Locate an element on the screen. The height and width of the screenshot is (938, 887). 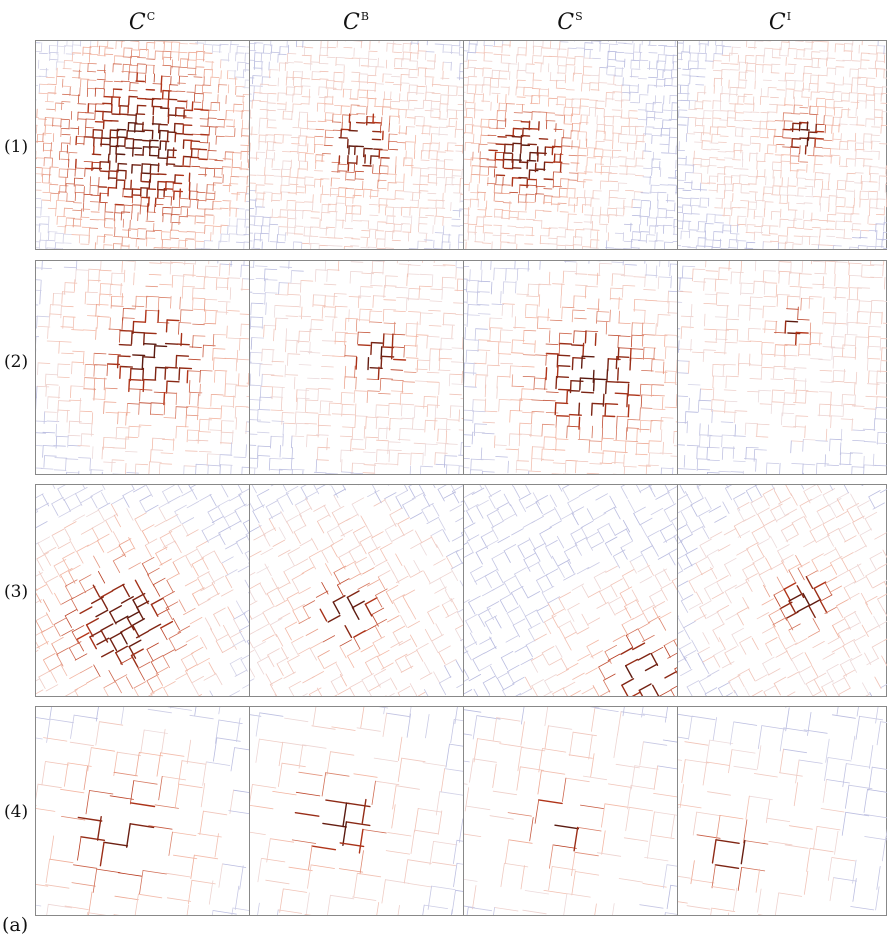
map-panel-row2-betweenness is located at coordinates (357, 367).